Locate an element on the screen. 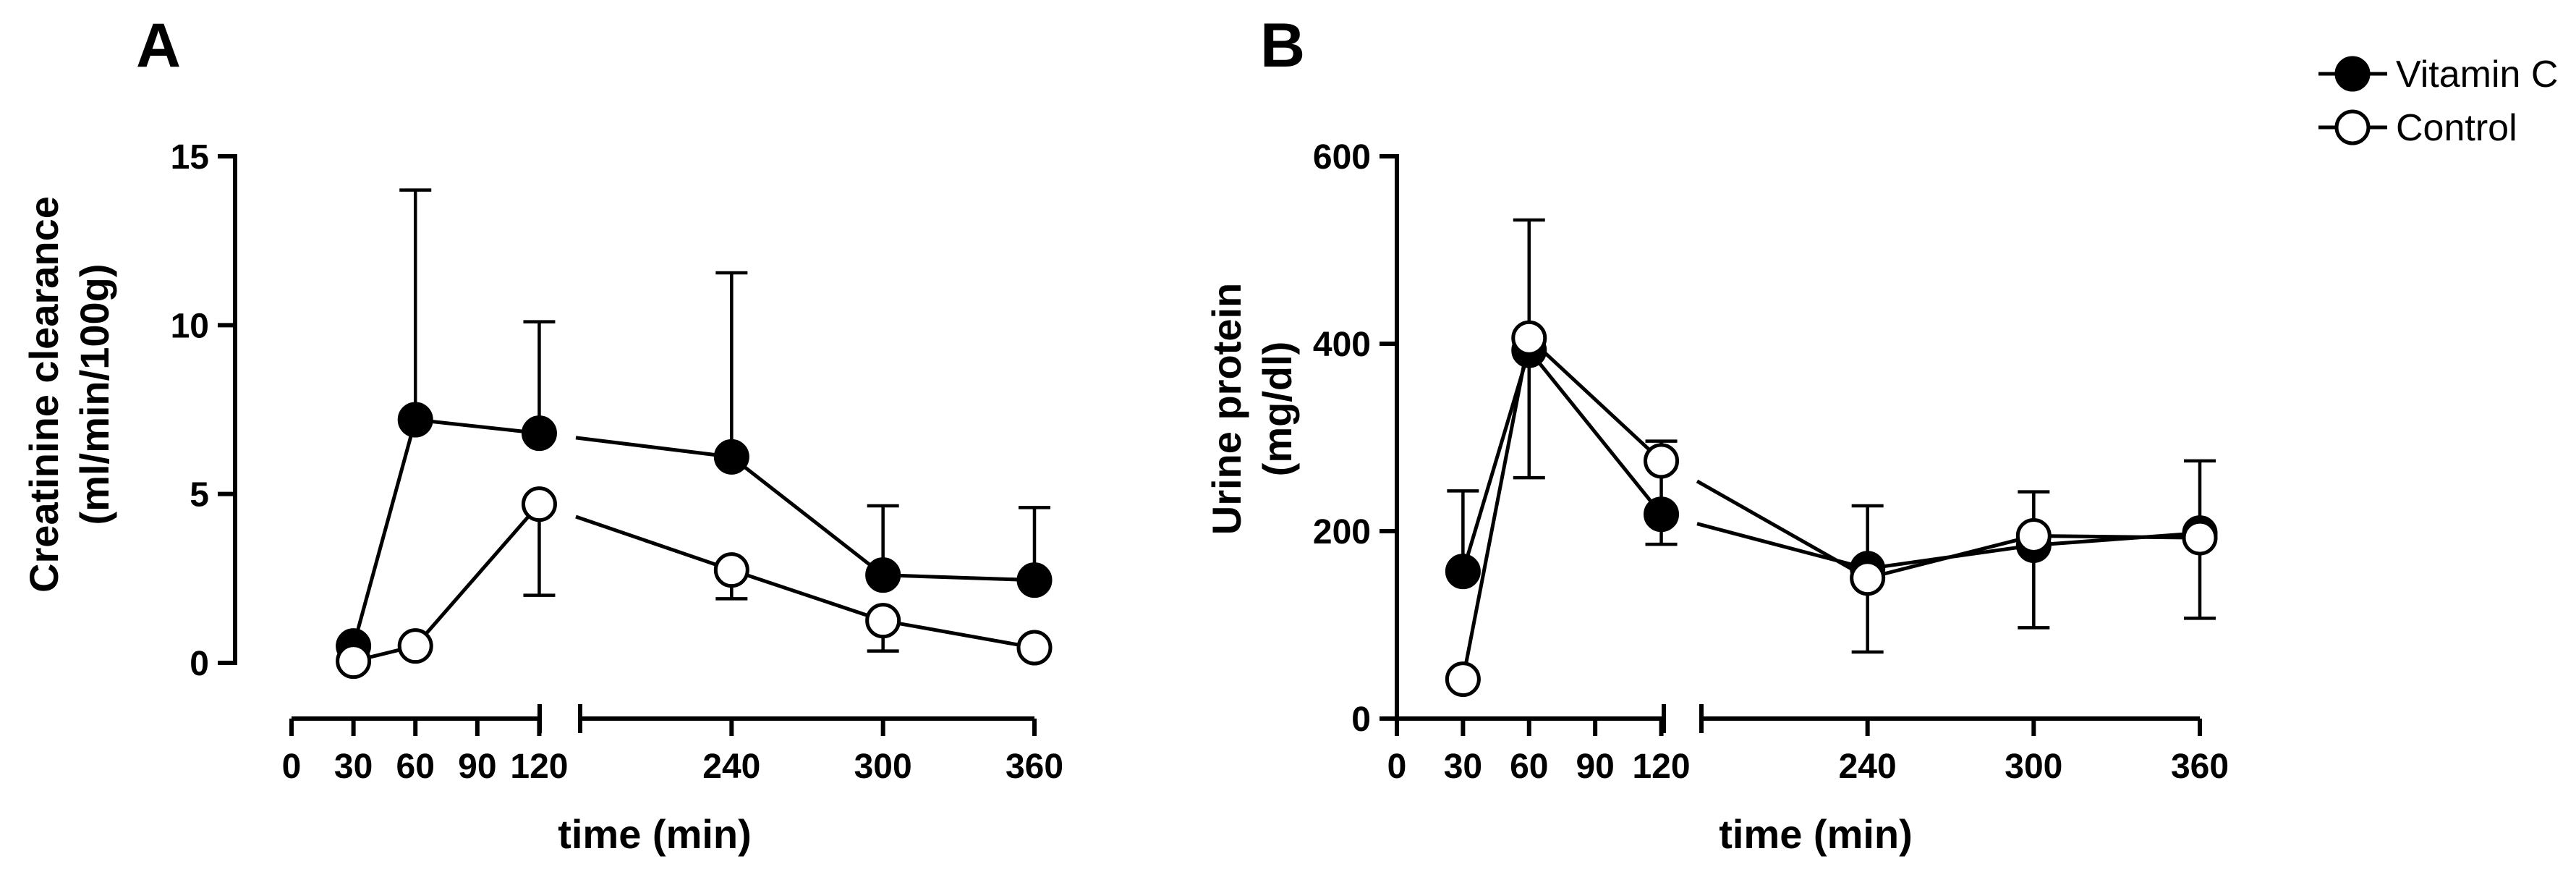  legend-label-vitamin-c: Vitamin C is located at coordinates (2477, 75).